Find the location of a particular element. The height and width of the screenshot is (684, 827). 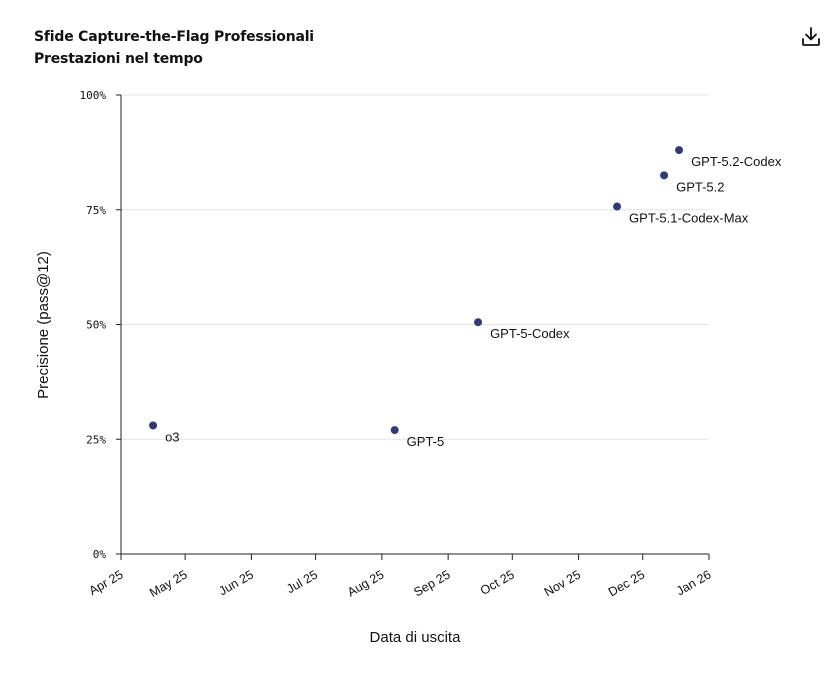

data-point-label: GPT-5 is located at coordinates (426, 441).